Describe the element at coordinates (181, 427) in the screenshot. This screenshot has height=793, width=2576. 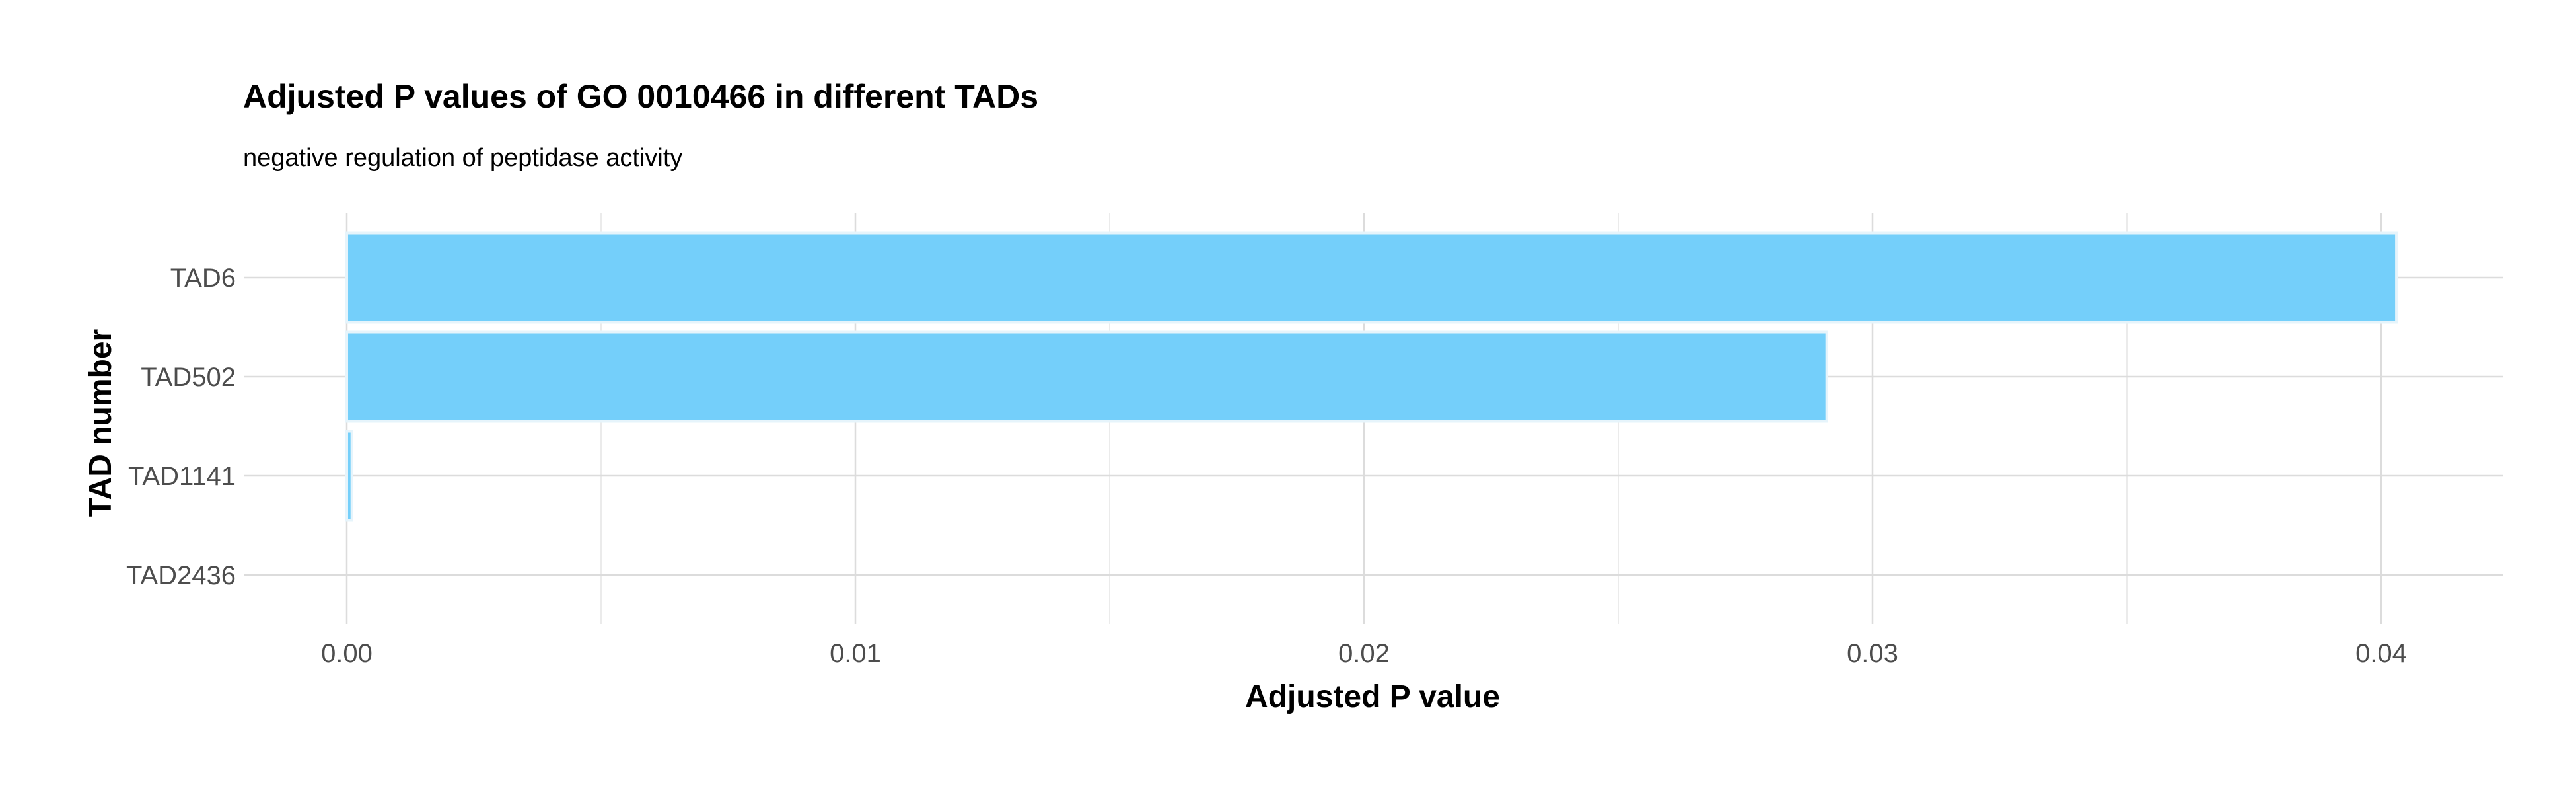
I see `y-axis-tick-labels: TAD6 TAD502 TAD1141 TAD2436` at that location.